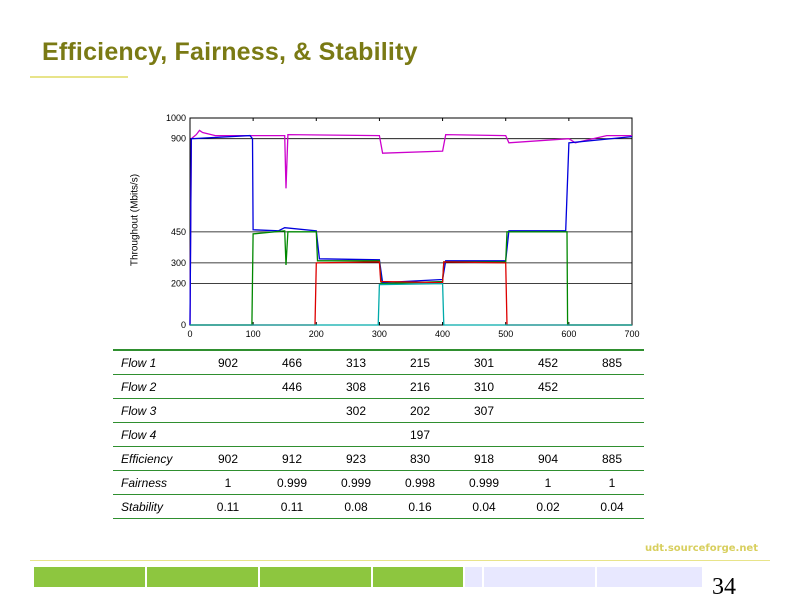 Image resolution: width=800 pixels, height=601 pixels. What do you see at coordinates (420, 410) in the screenshot?
I see `table-cell: 202` at bounding box center [420, 410].